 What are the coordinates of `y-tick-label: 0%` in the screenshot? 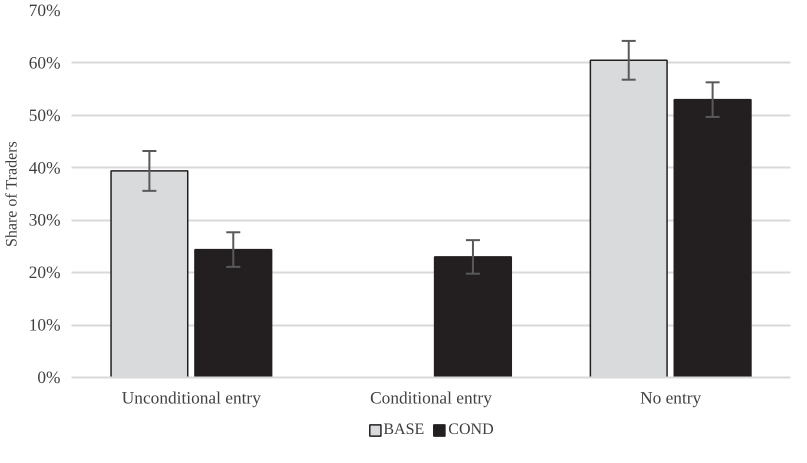 It's located at (49, 377).